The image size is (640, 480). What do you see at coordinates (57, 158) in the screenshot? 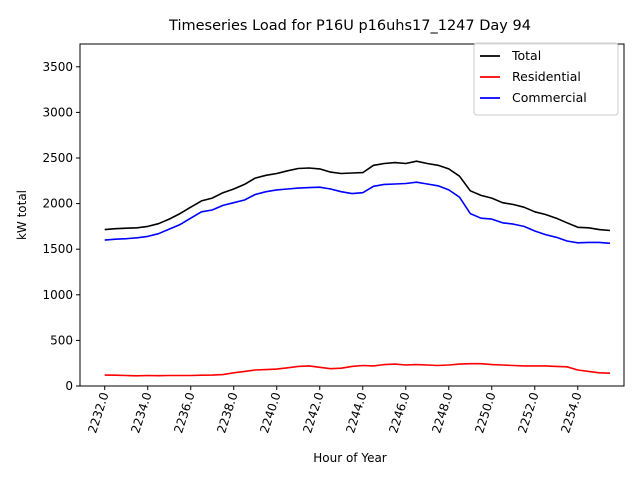
I see `y-tick-label: 2500` at bounding box center [57, 158].